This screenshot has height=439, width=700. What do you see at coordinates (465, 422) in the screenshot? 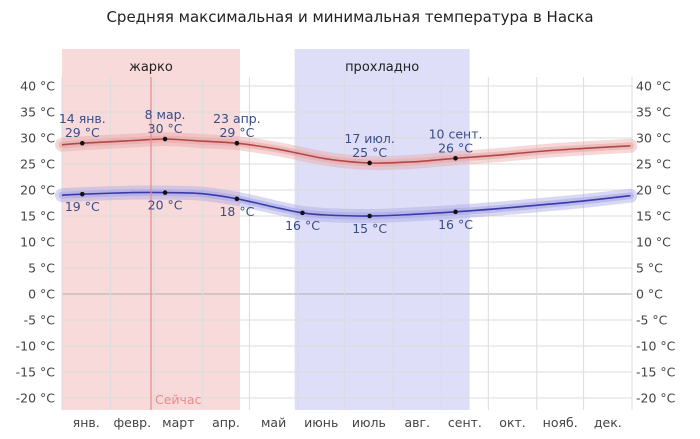
I see `x-tick-label: сент.` at bounding box center [465, 422].